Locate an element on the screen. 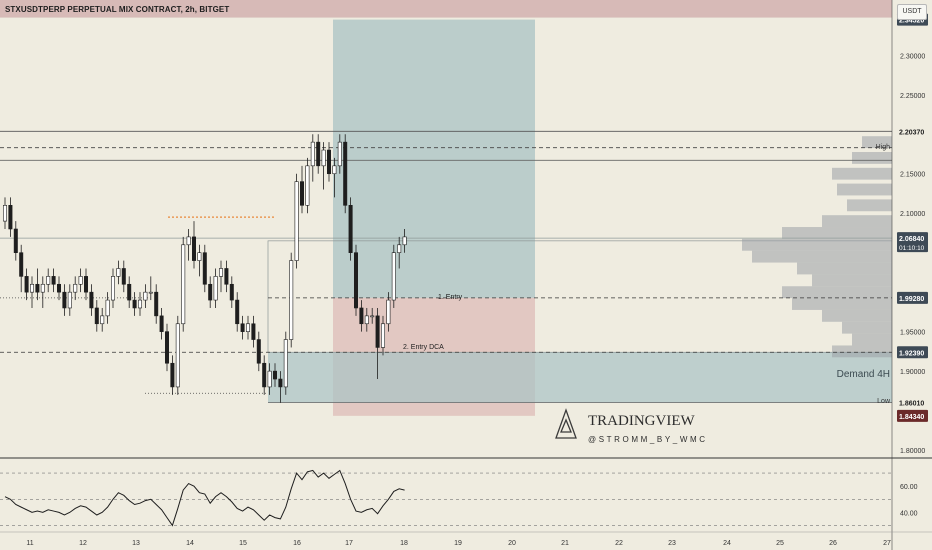 The width and height of the screenshot is (932, 550). x-tick-label: 18 is located at coordinates (404, 543).